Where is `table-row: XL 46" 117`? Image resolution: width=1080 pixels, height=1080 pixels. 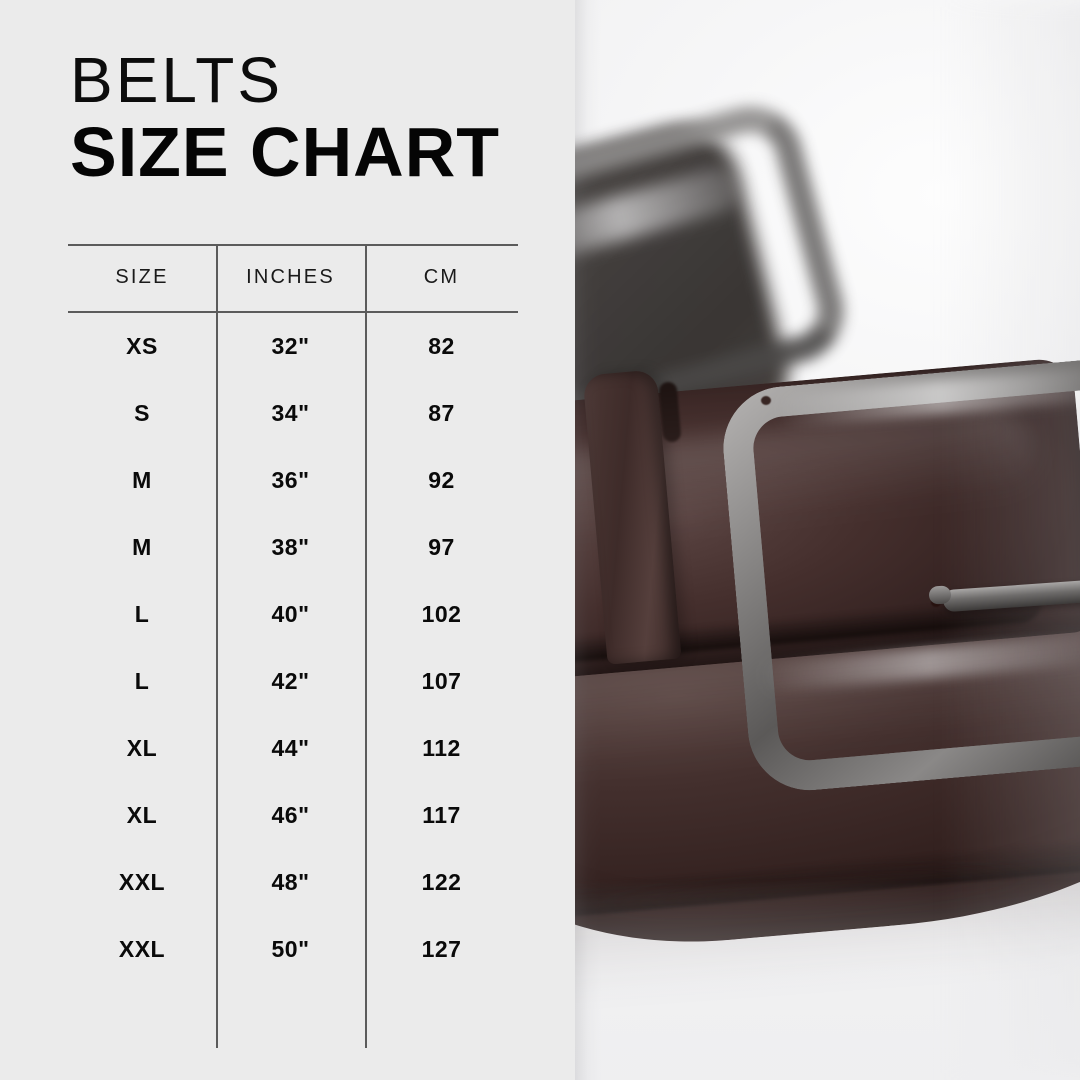
table-row: XL 46" 117 is located at coordinates (293, 815).